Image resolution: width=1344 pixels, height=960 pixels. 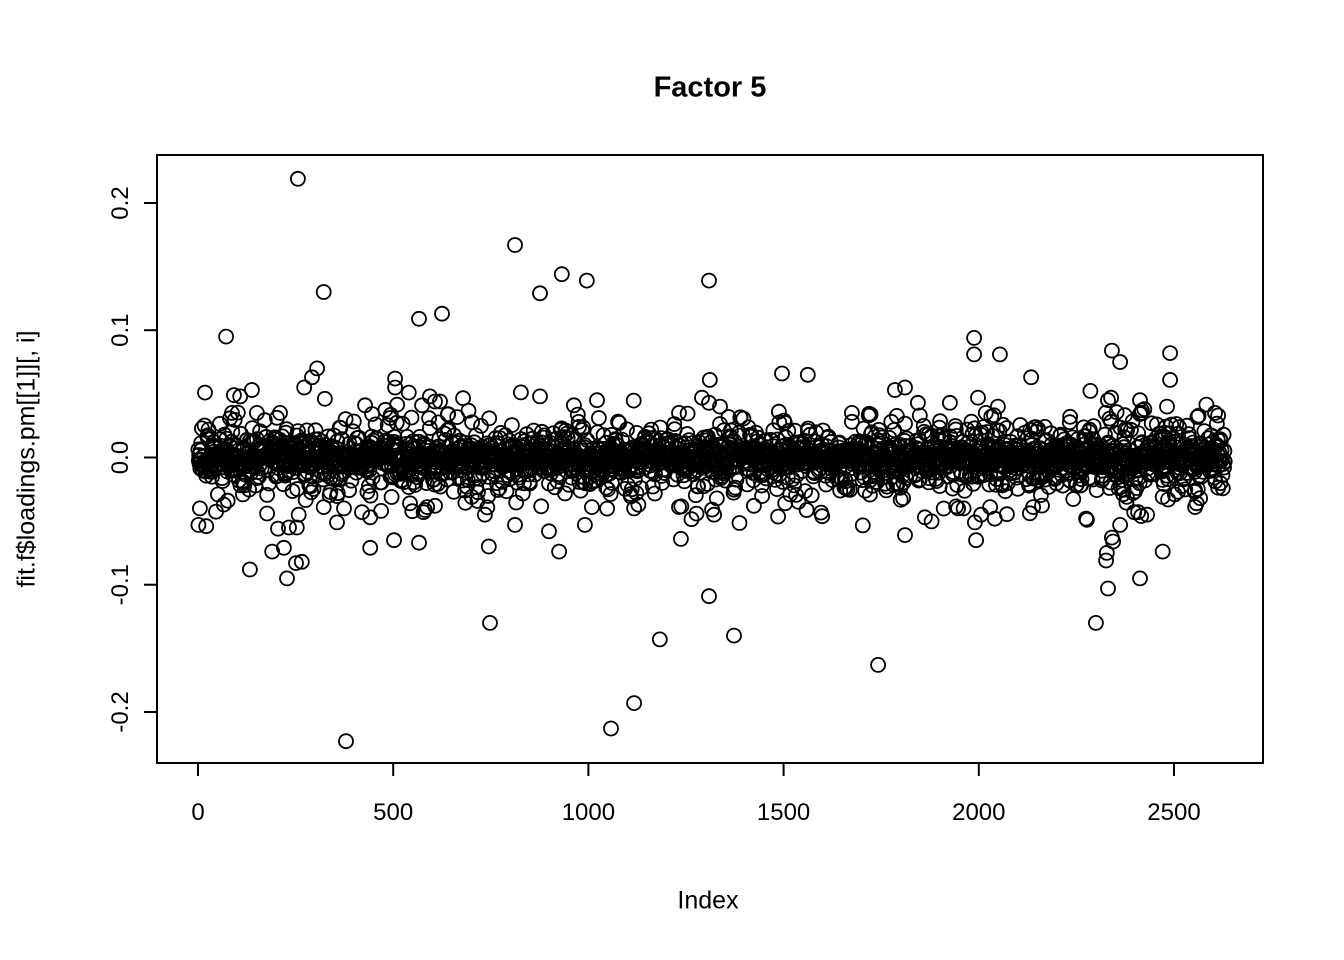 I want to click on y-tick-labels: -0.2 -0.1 0.0 0.1 0.2, so click(x=120, y=459).